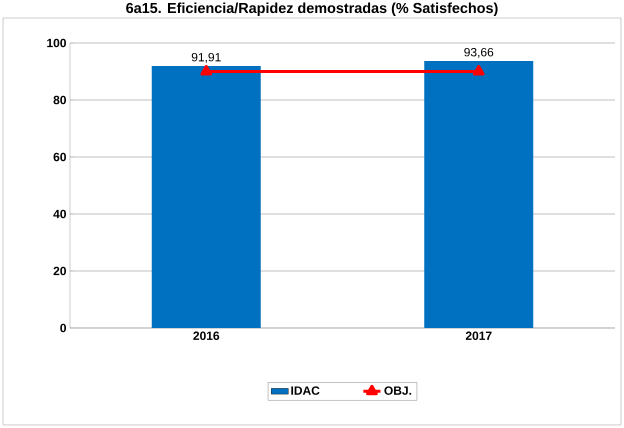  Describe the element at coordinates (479, 336) in the screenshot. I see `x-tick-label: 2017` at that location.